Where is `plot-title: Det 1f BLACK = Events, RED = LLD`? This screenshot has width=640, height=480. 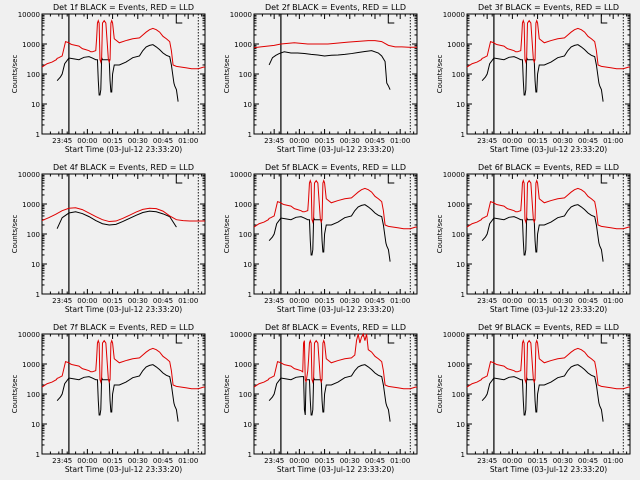
plot-title: Det 1f BLACK = Events, RED = LLD is located at coordinates (123, 7).